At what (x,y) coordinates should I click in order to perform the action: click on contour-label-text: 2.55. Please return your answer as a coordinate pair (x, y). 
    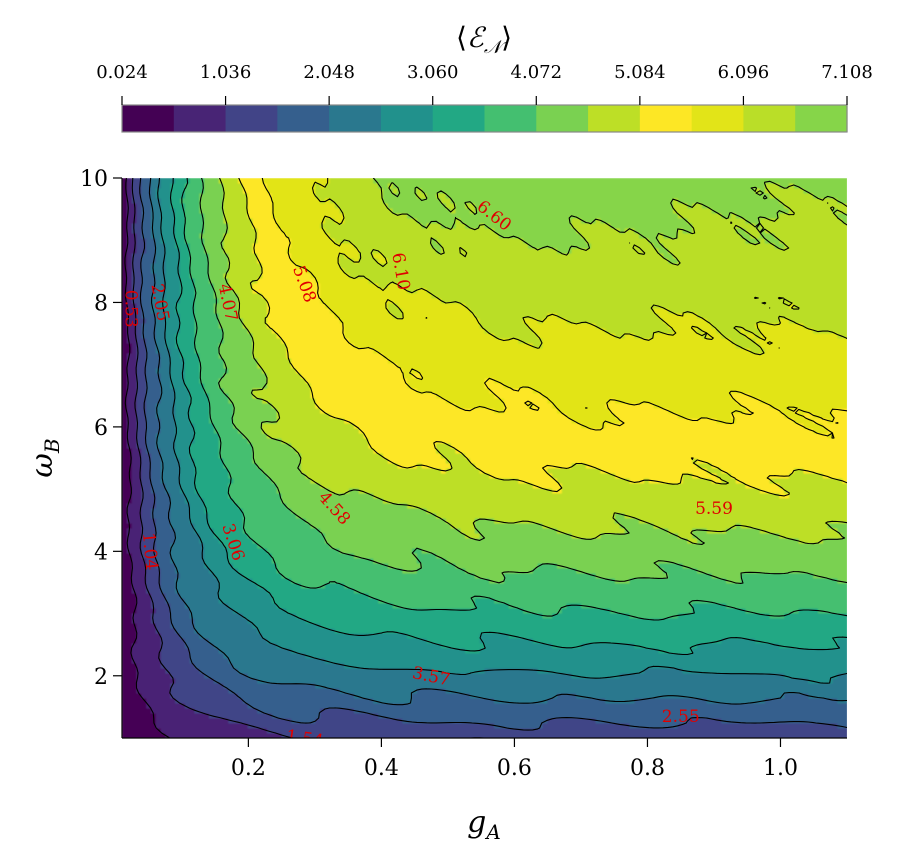
    Looking at the image, I should click on (681, 717).